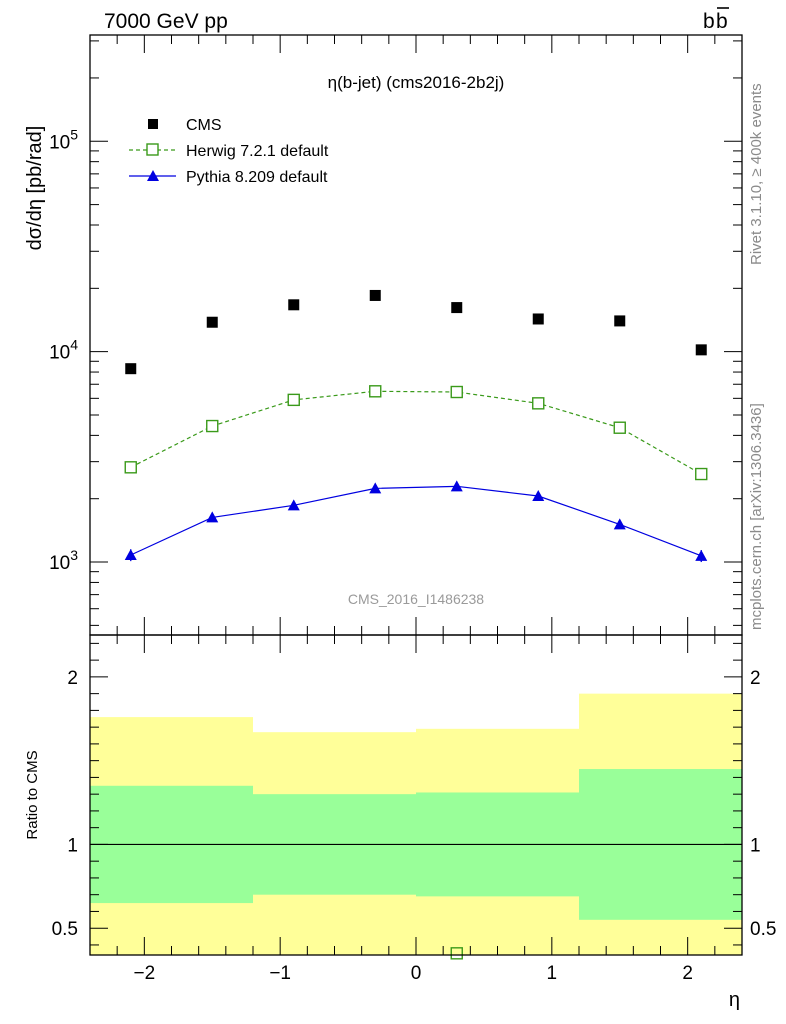  What do you see at coordinates (153, 124) in the screenshot?
I see `legend-cms-marker` at bounding box center [153, 124].